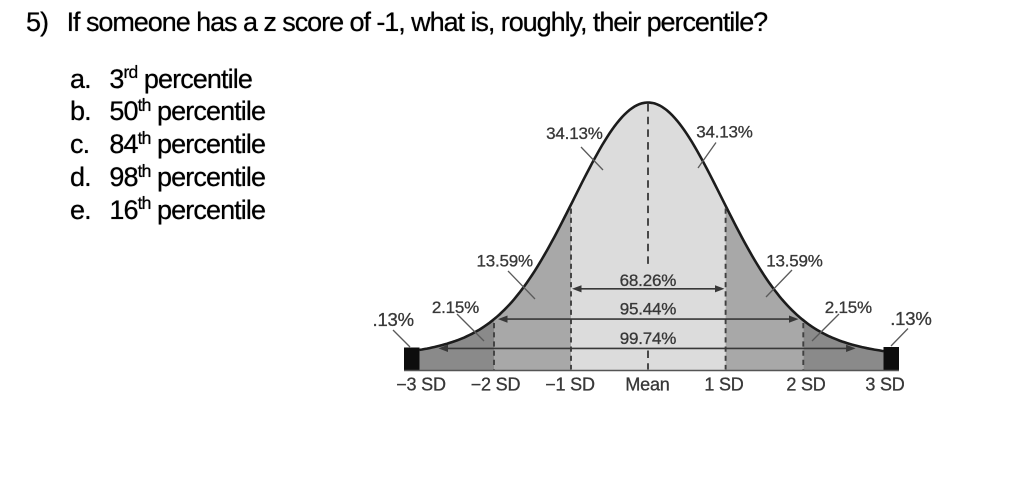 The width and height of the screenshot is (1024, 499). What do you see at coordinates (496, 385) in the screenshot?
I see `svg-text: −2 SD` at bounding box center [496, 385].